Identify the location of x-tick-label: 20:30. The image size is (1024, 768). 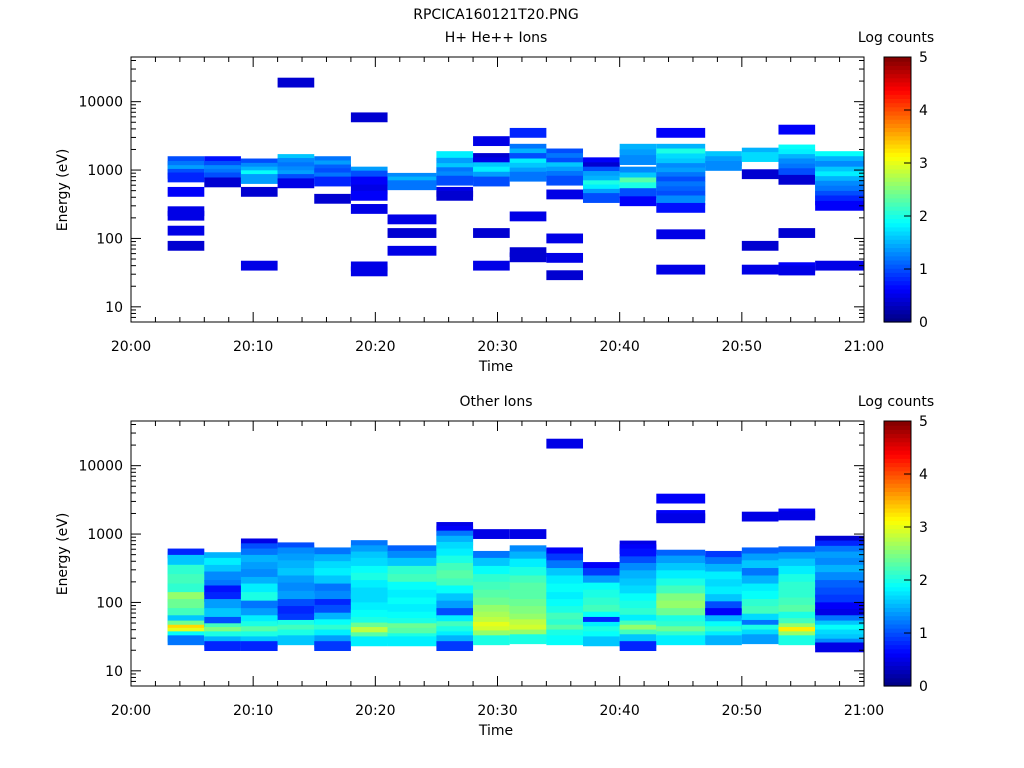
(497, 711).